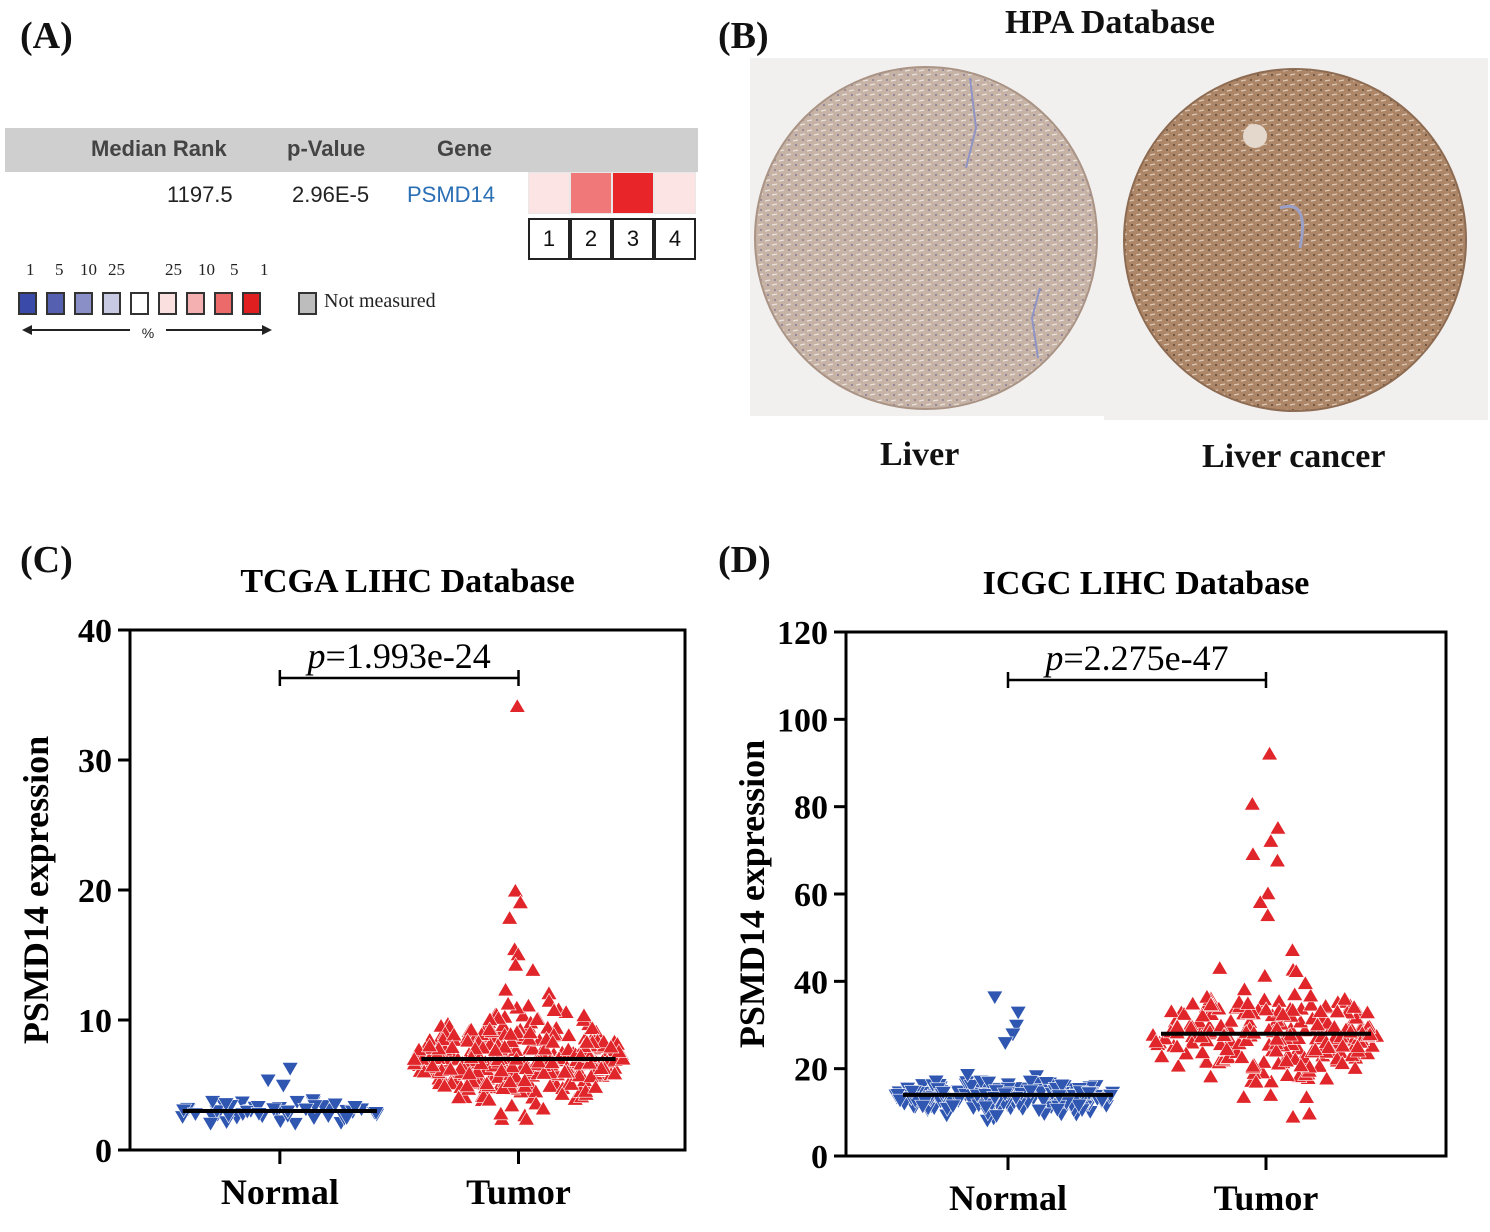 This screenshot has height=1232, width=1490. I want to click on y-axis-label: PSMD14 expression, so click(36, 890).